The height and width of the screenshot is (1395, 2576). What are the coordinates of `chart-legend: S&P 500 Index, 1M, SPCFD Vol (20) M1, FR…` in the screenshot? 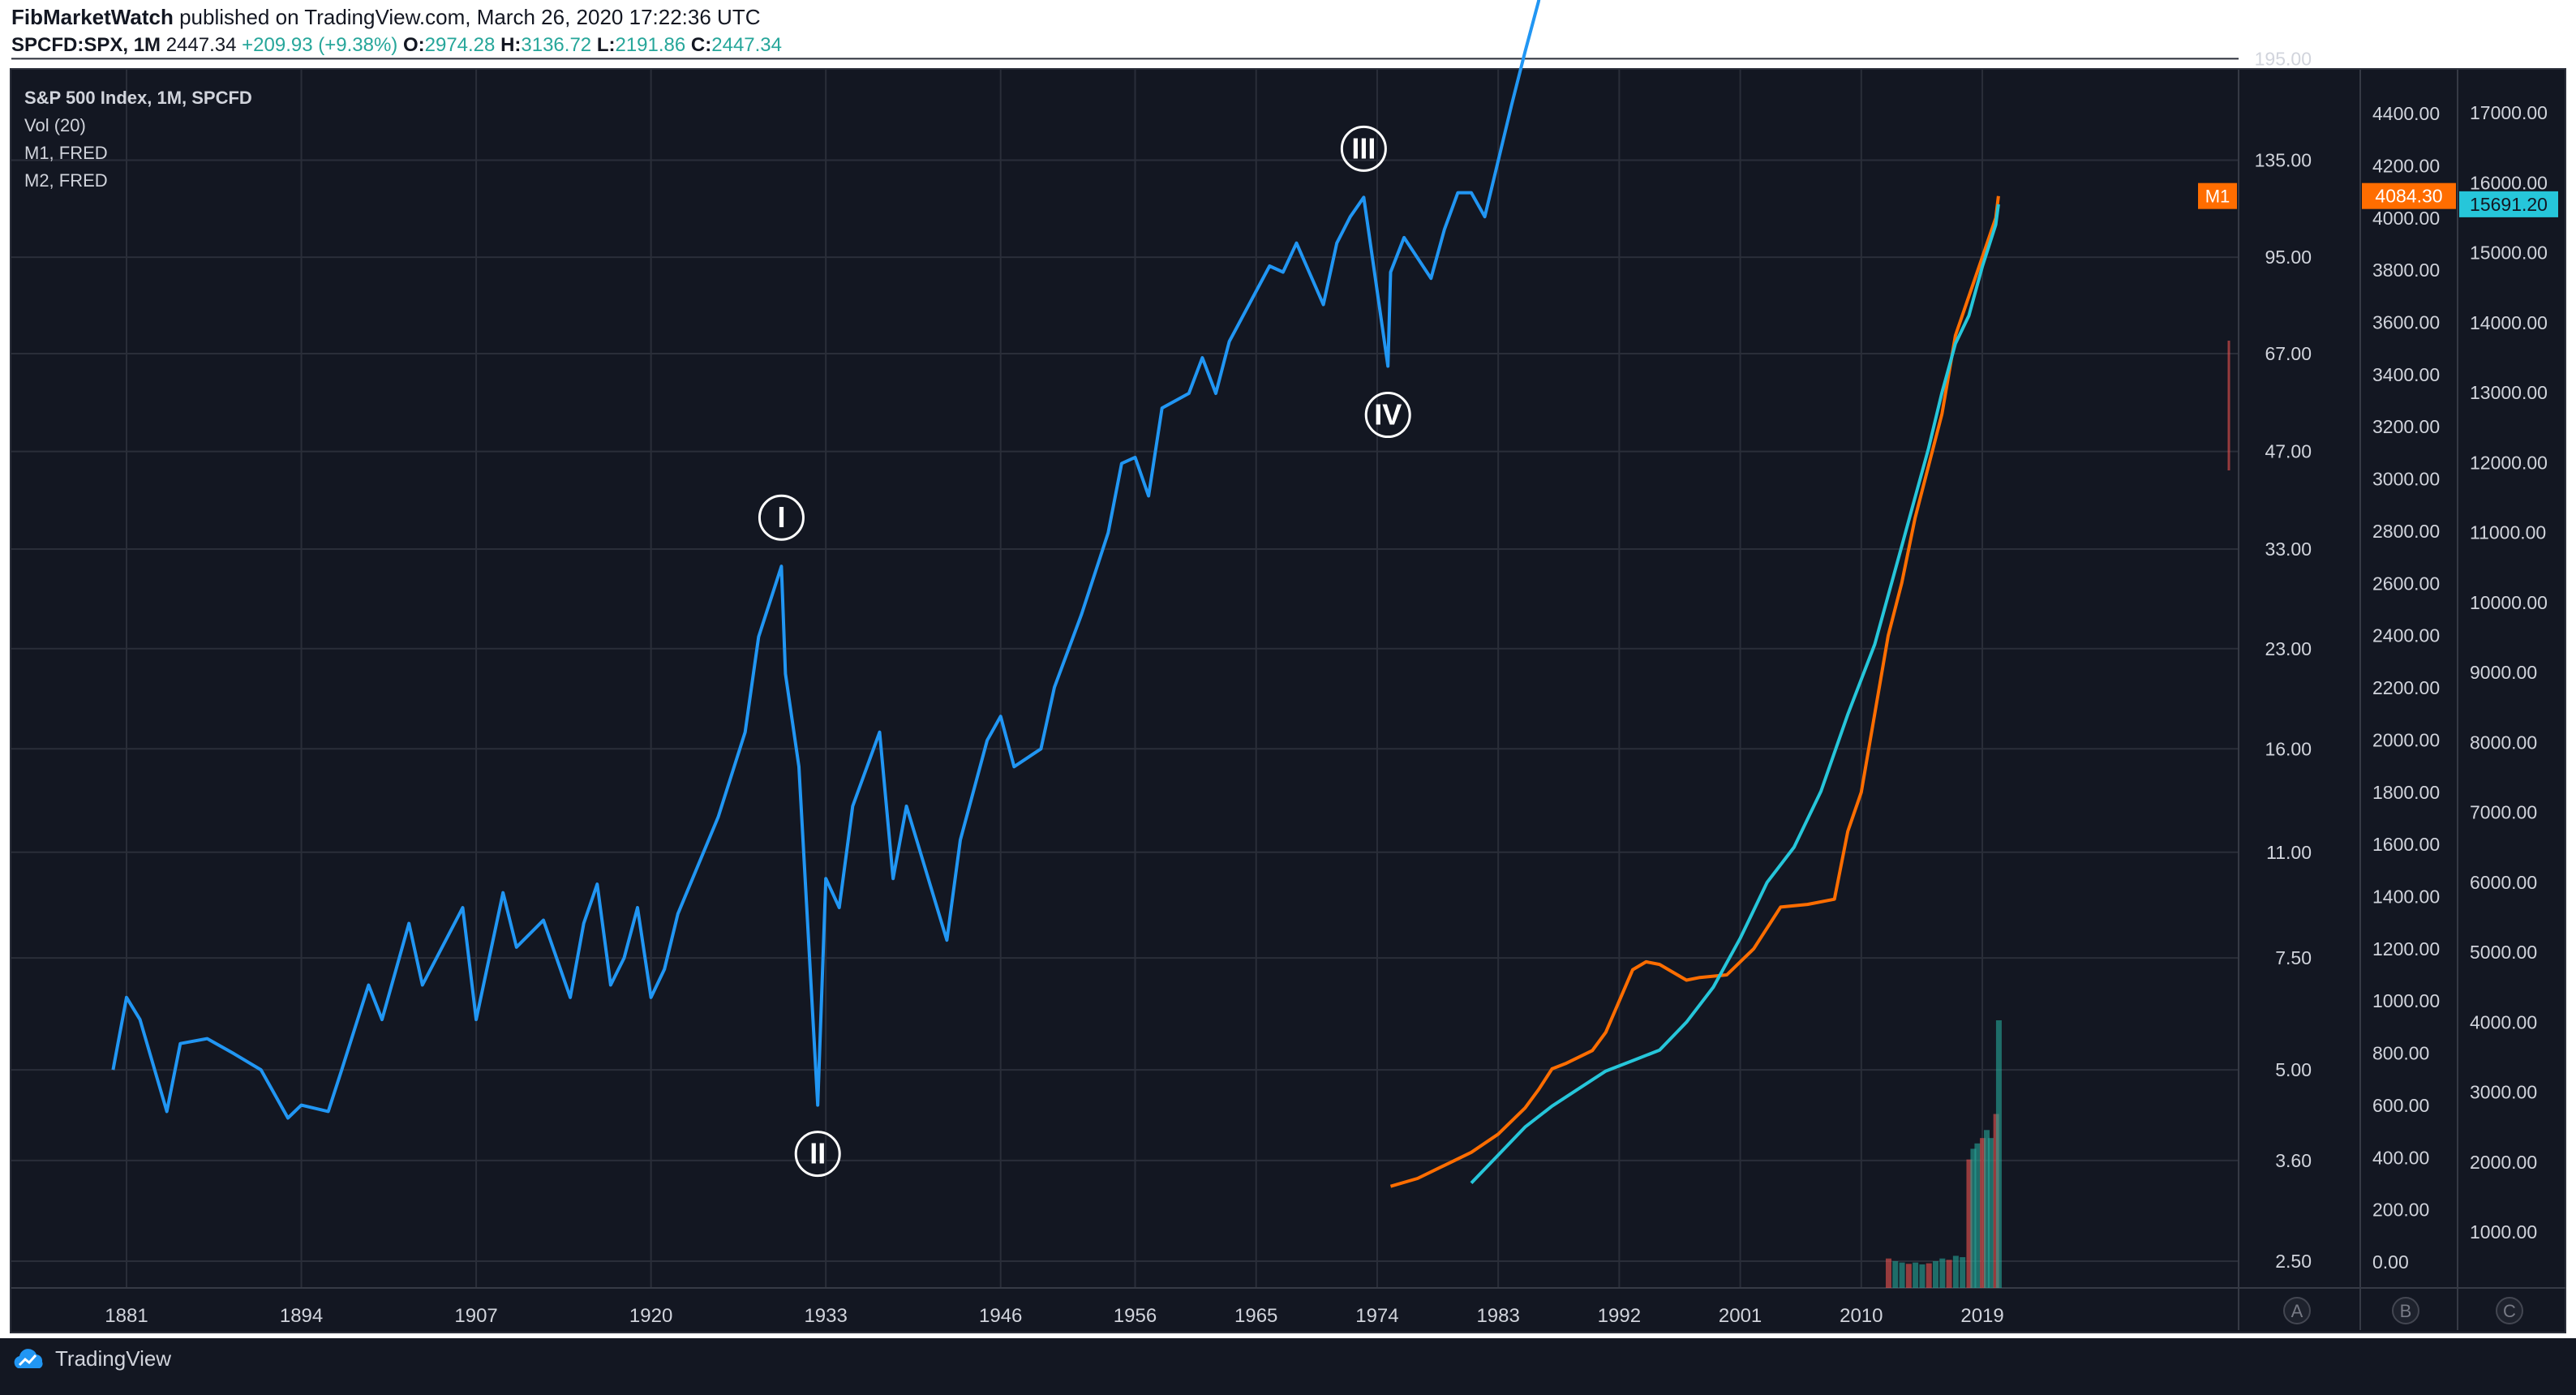 It's located at (138, 139).